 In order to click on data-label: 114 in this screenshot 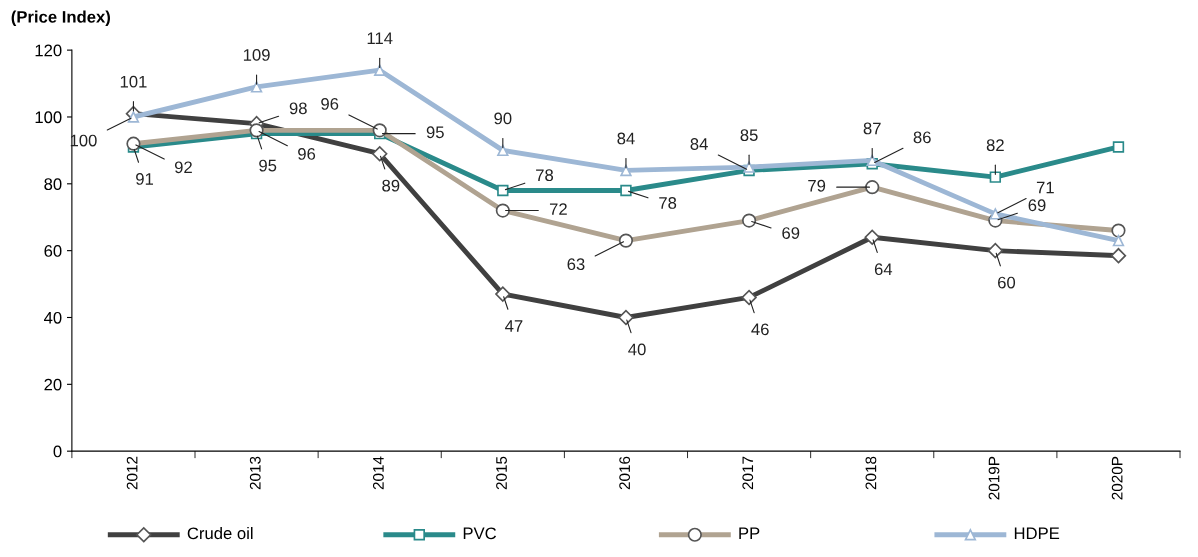, I will do `click(380, 38)`.